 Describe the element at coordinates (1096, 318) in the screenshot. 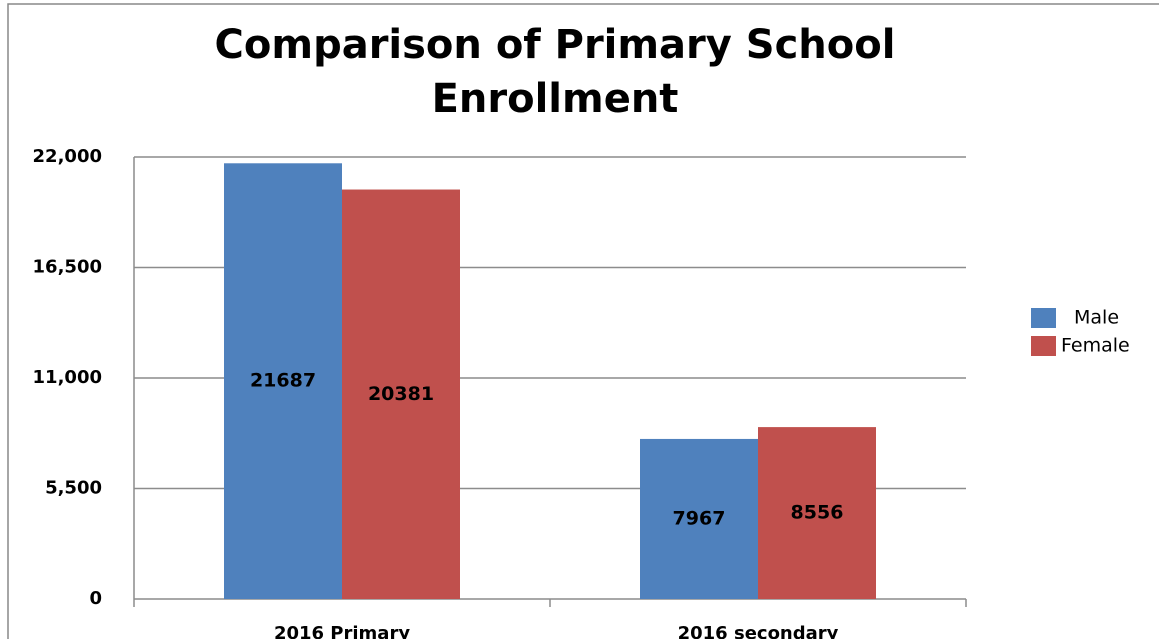

I see `legend-label: Male` at that location.